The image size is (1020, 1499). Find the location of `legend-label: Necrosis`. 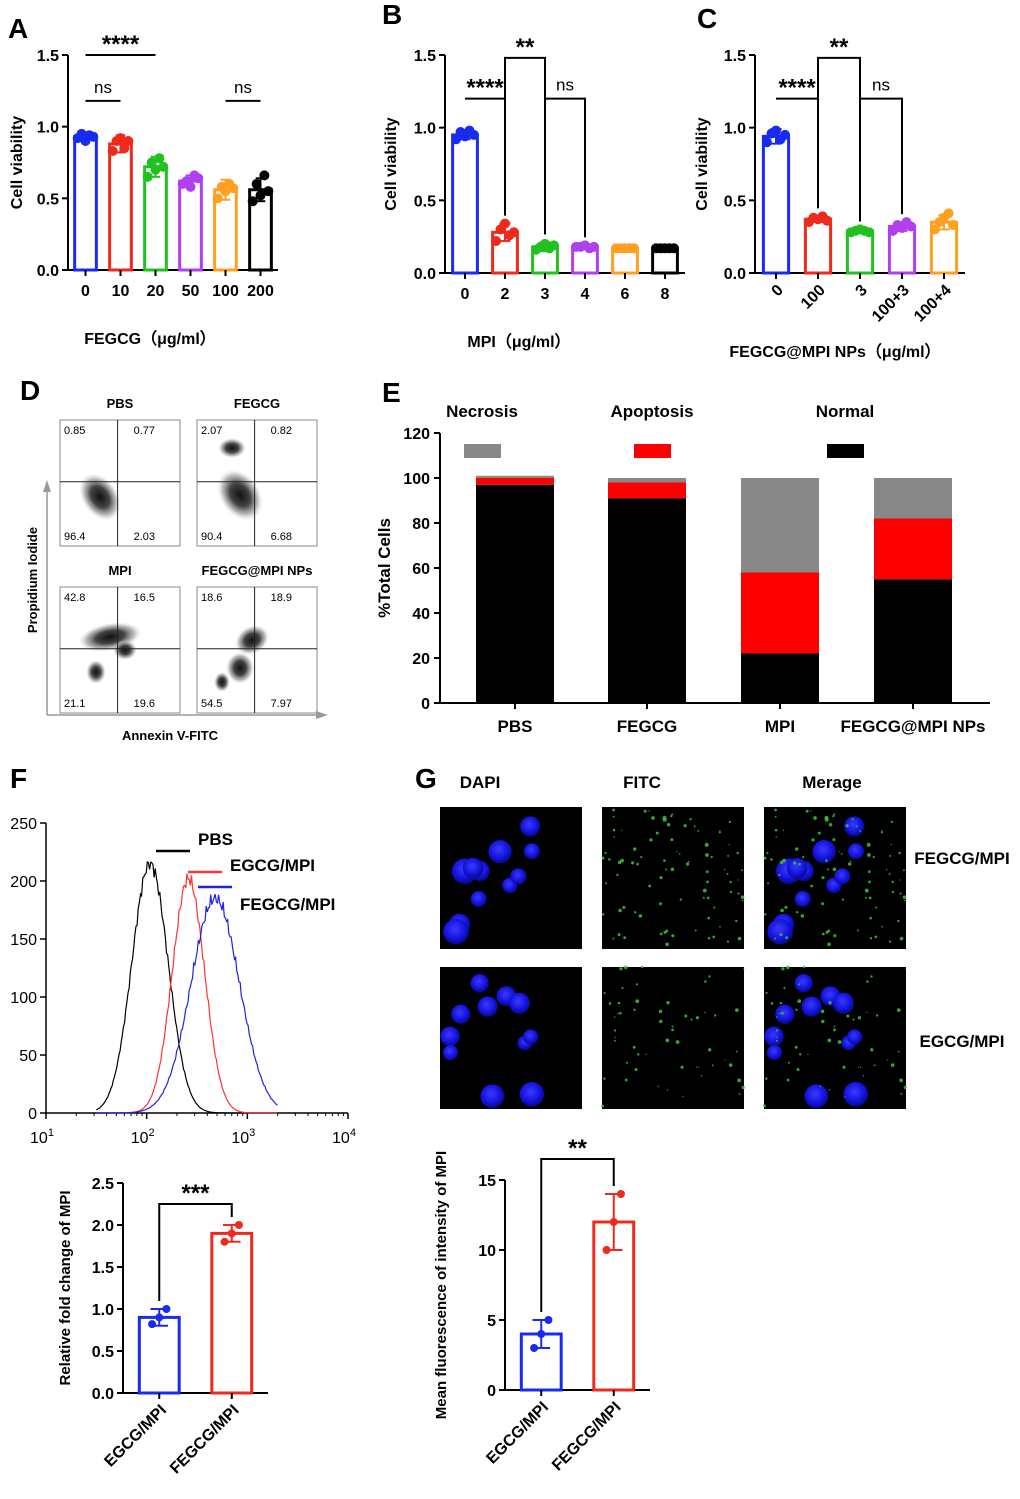

legend-label: Necrosis is located at coordinates (482, 411).